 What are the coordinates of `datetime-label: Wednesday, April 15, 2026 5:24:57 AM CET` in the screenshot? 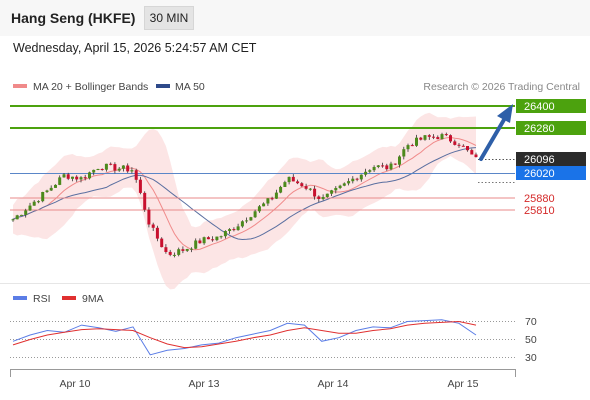 It's located at (135, 48).